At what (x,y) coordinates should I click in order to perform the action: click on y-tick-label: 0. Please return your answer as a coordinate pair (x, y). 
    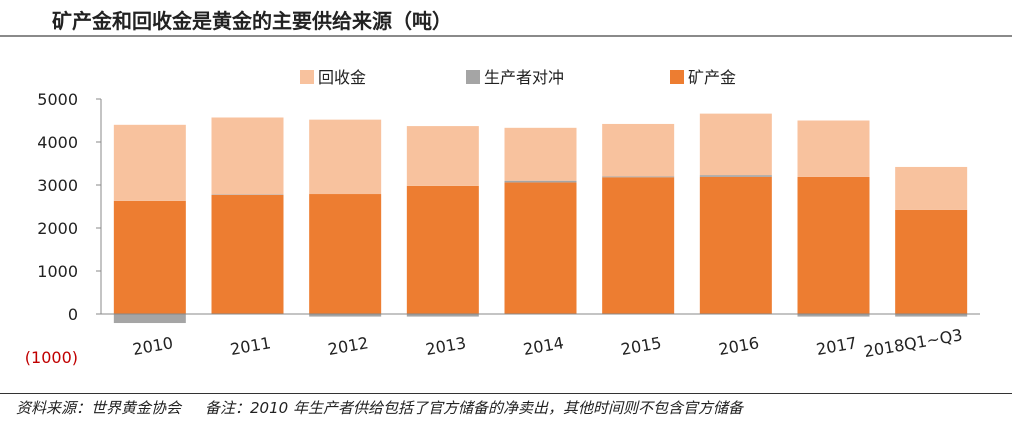
    Looking at the image, I should click on (73, 314).